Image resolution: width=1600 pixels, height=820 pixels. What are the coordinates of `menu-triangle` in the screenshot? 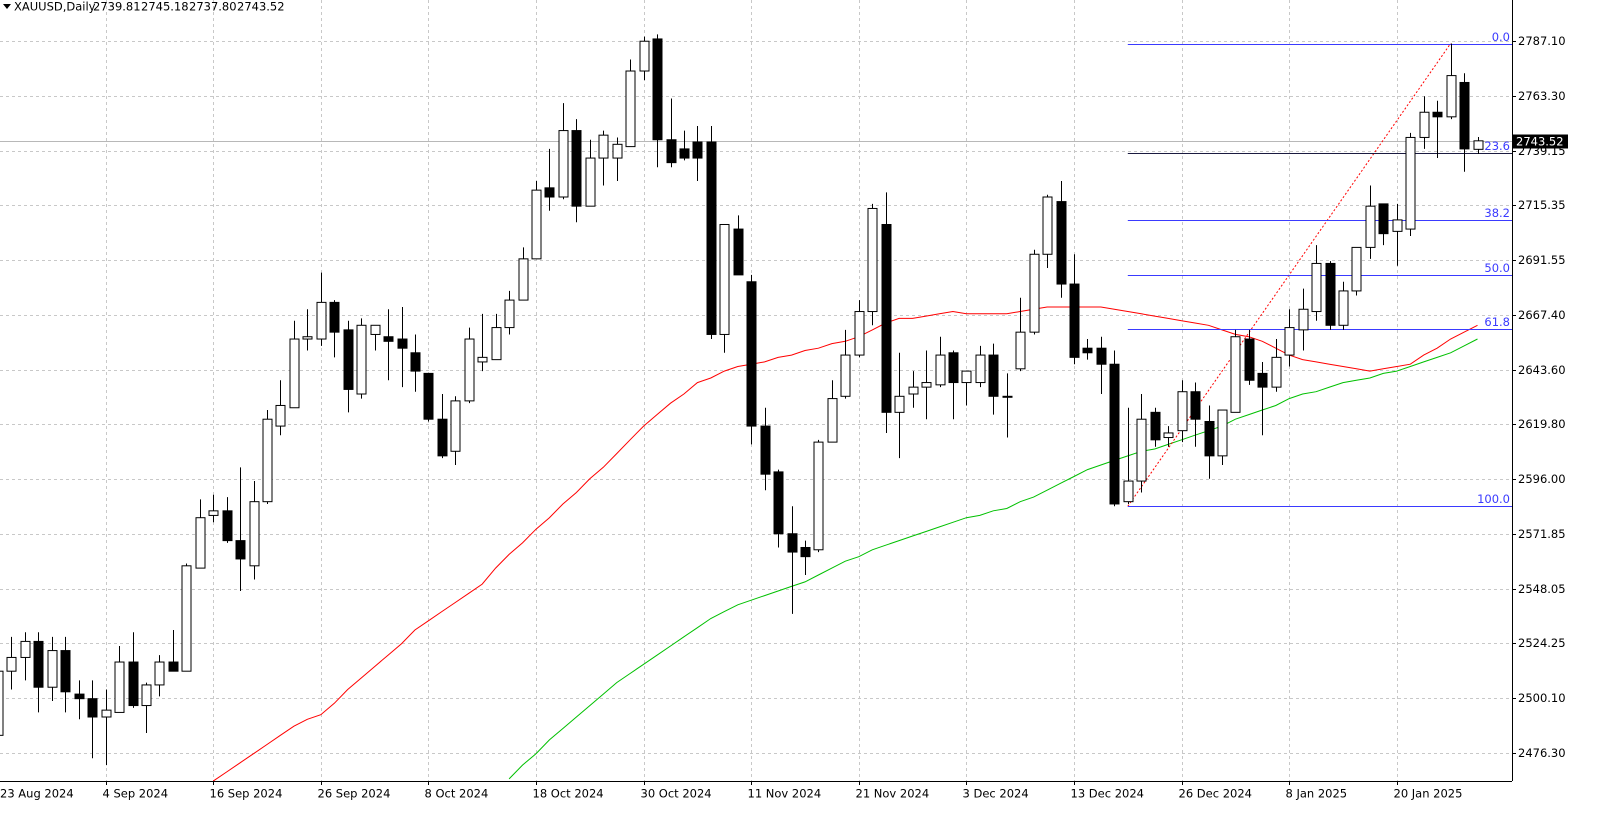 It's located at (7, 6).